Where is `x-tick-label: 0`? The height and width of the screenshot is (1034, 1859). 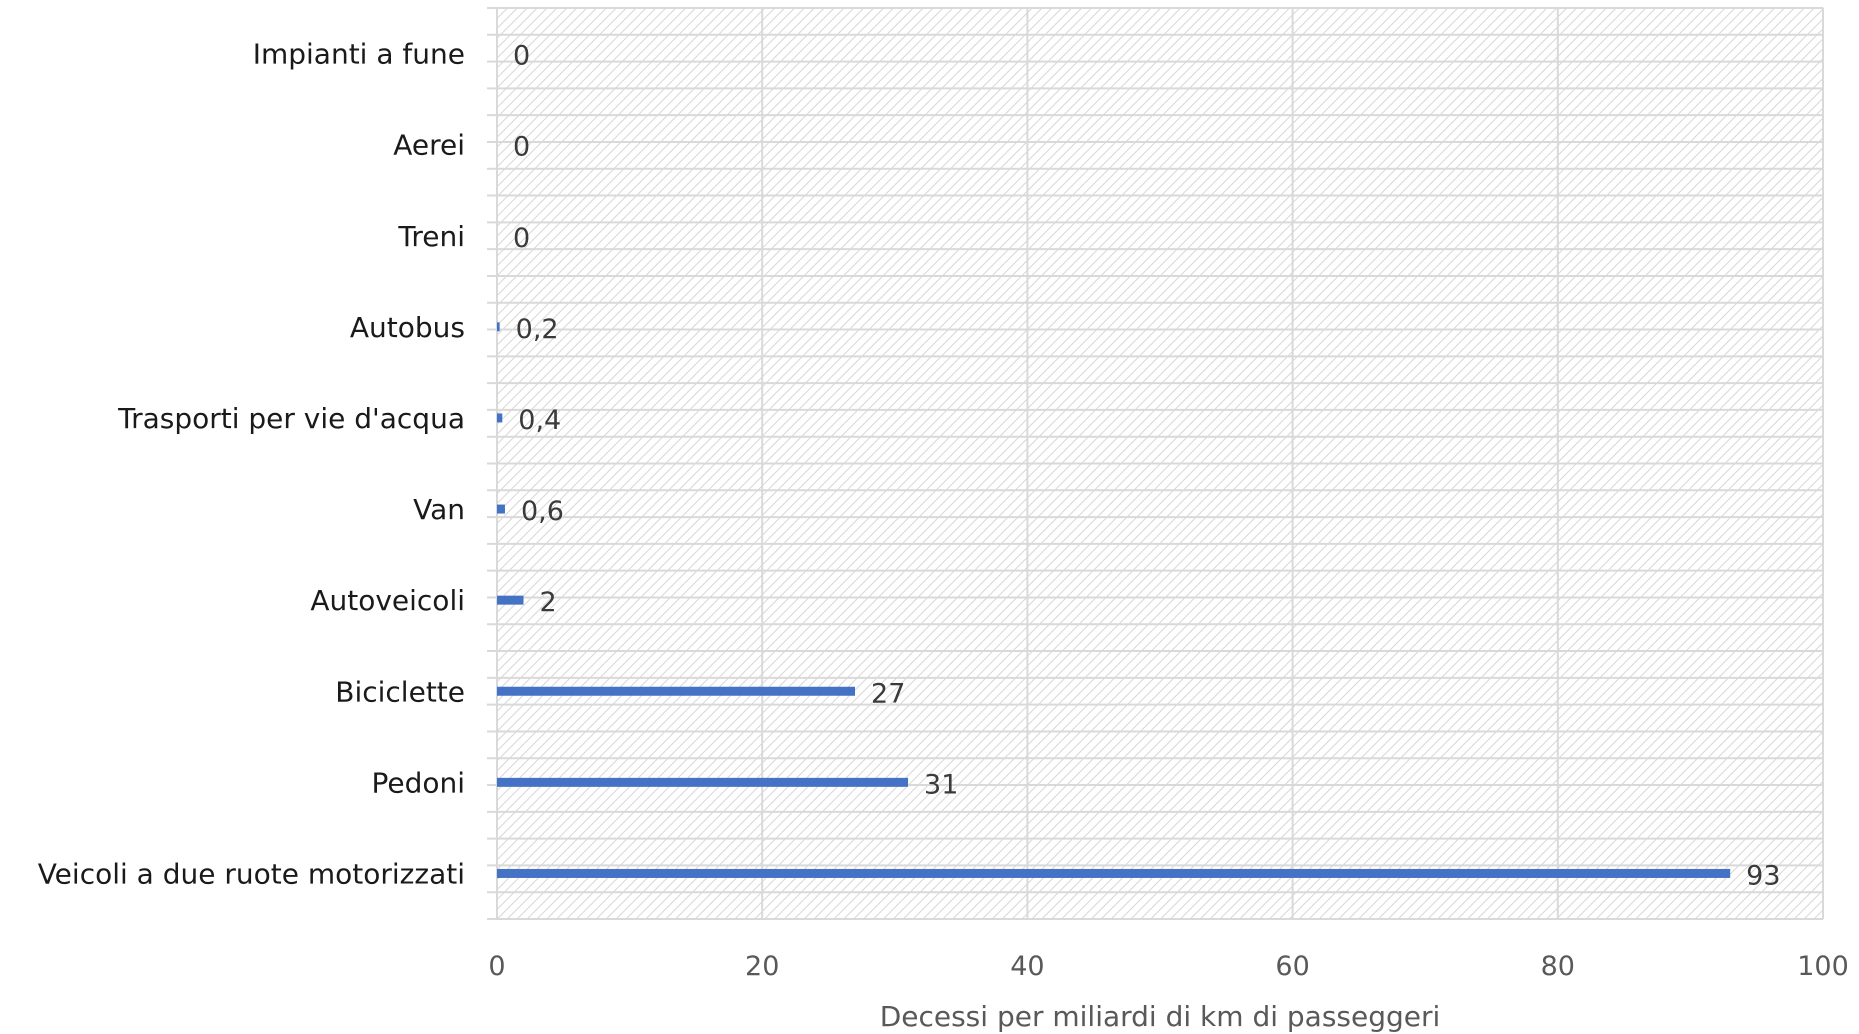
x-tick-label: 0 is located at coordinates (496, 966).